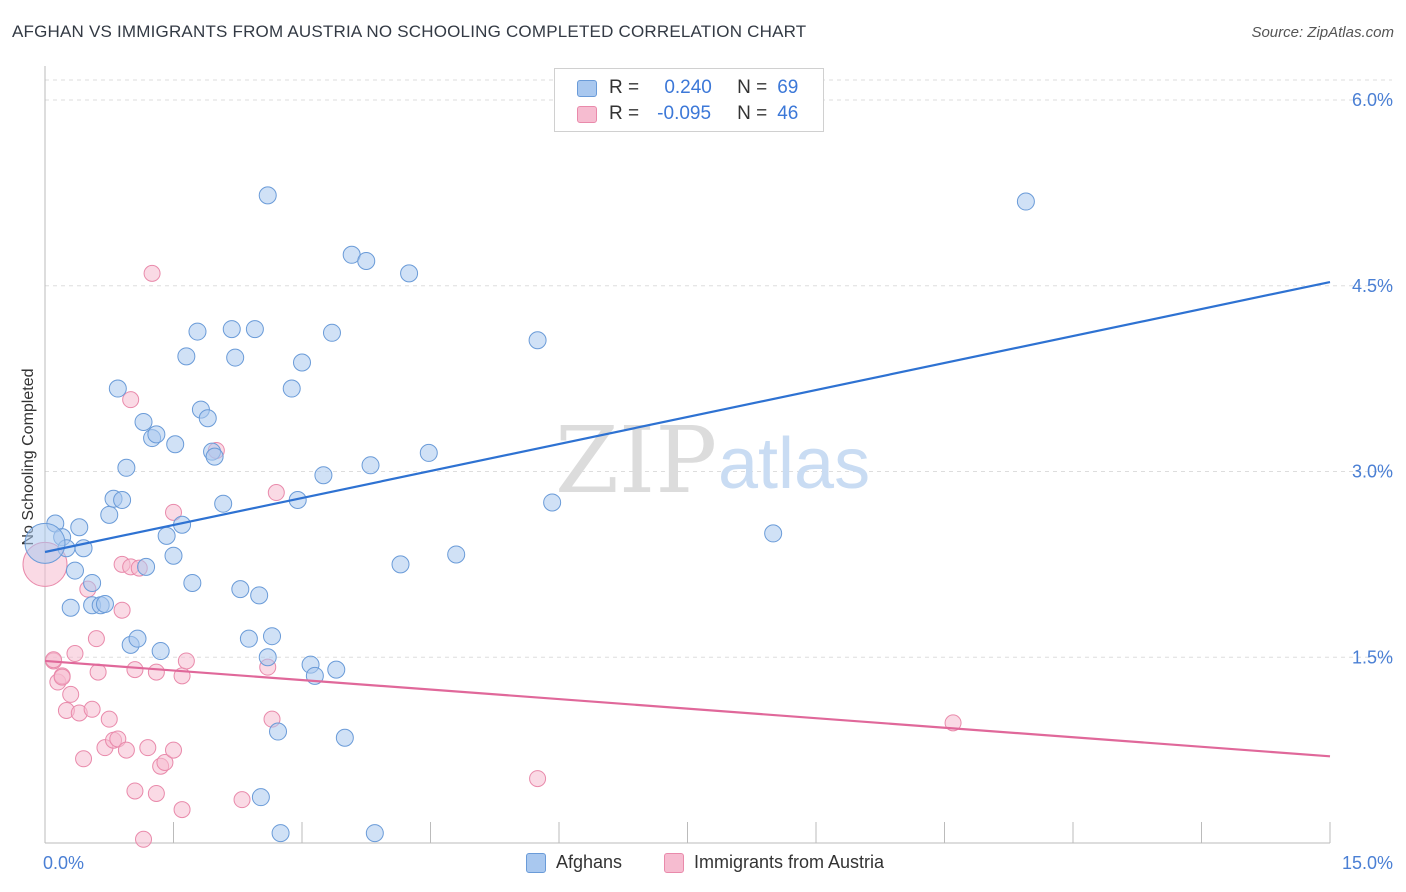  I want to click on watermark: ZIP atlas, so click(712, 460).